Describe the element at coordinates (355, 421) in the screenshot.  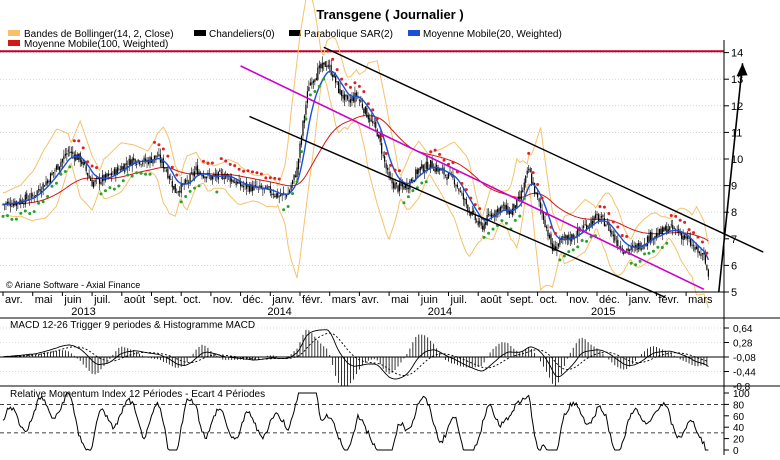
I see `rmi-path` at that location.